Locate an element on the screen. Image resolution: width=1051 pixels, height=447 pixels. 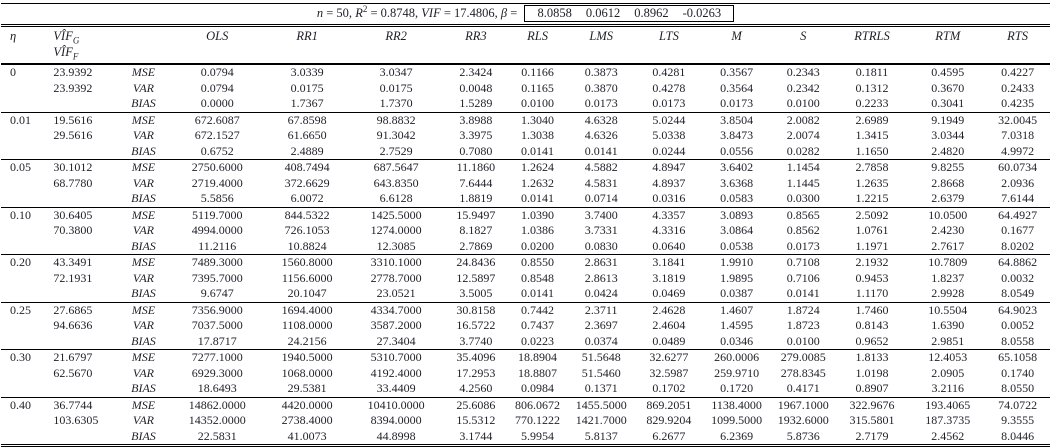
value-cell: 10410.0000 is located at coordinates (396, 404).